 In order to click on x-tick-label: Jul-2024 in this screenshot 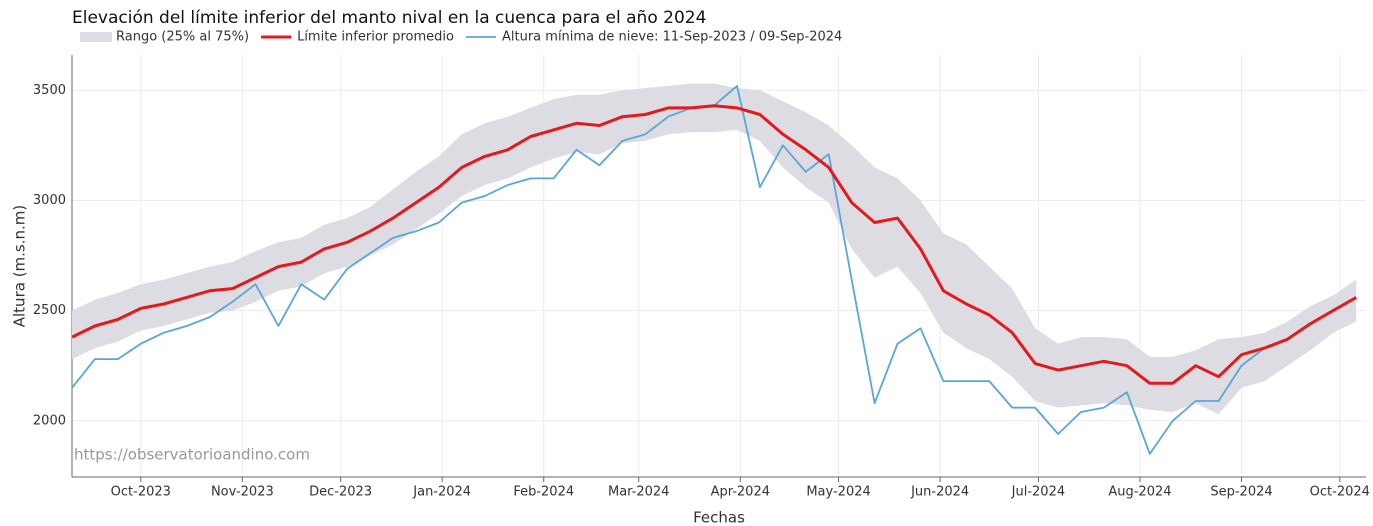, I will do `click(1038, 492)`.